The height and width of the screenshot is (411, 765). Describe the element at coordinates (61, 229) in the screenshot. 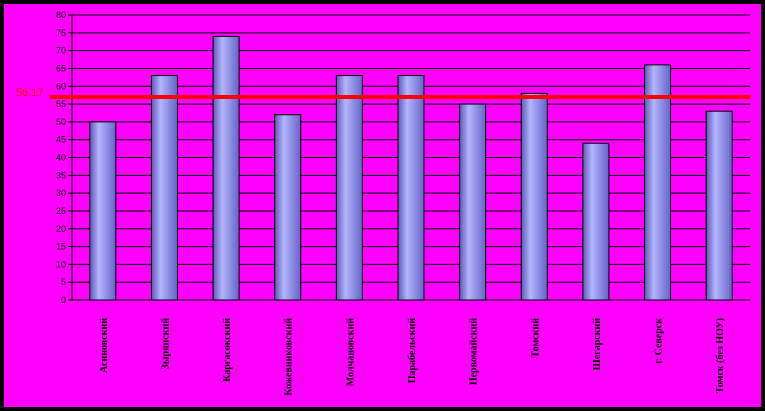

I see `y-tick-label: 20` at that location.